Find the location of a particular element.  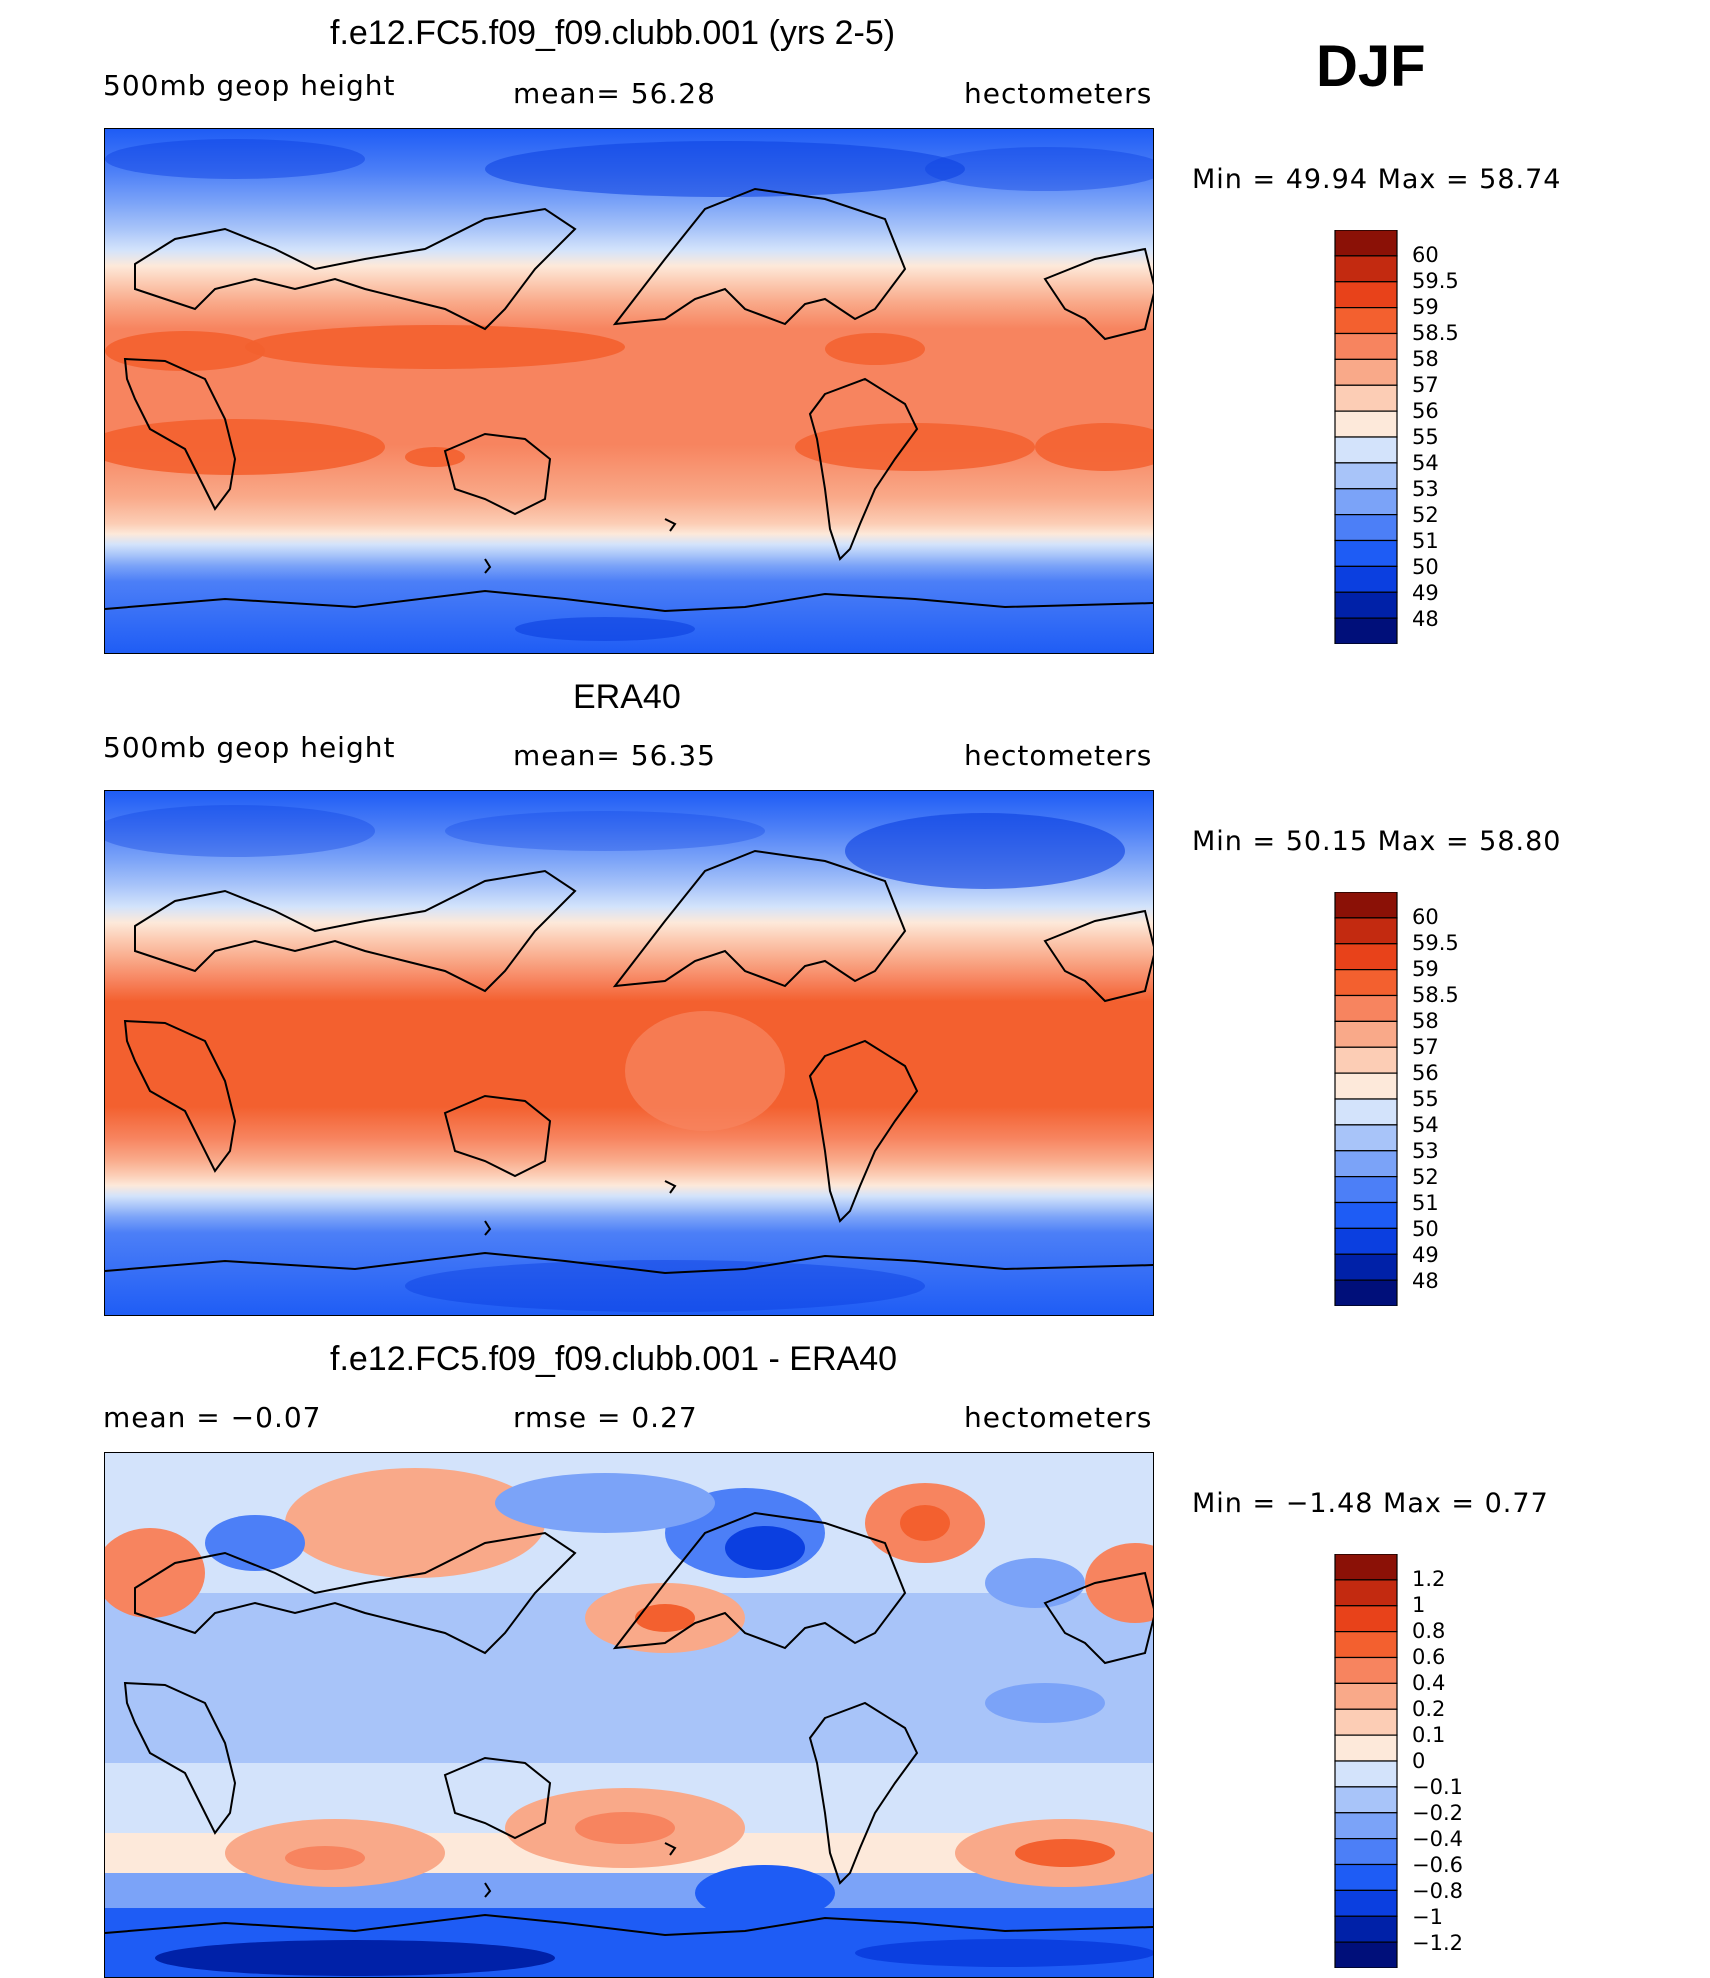

season-label: DJF is located at coordinates (1371, 66).